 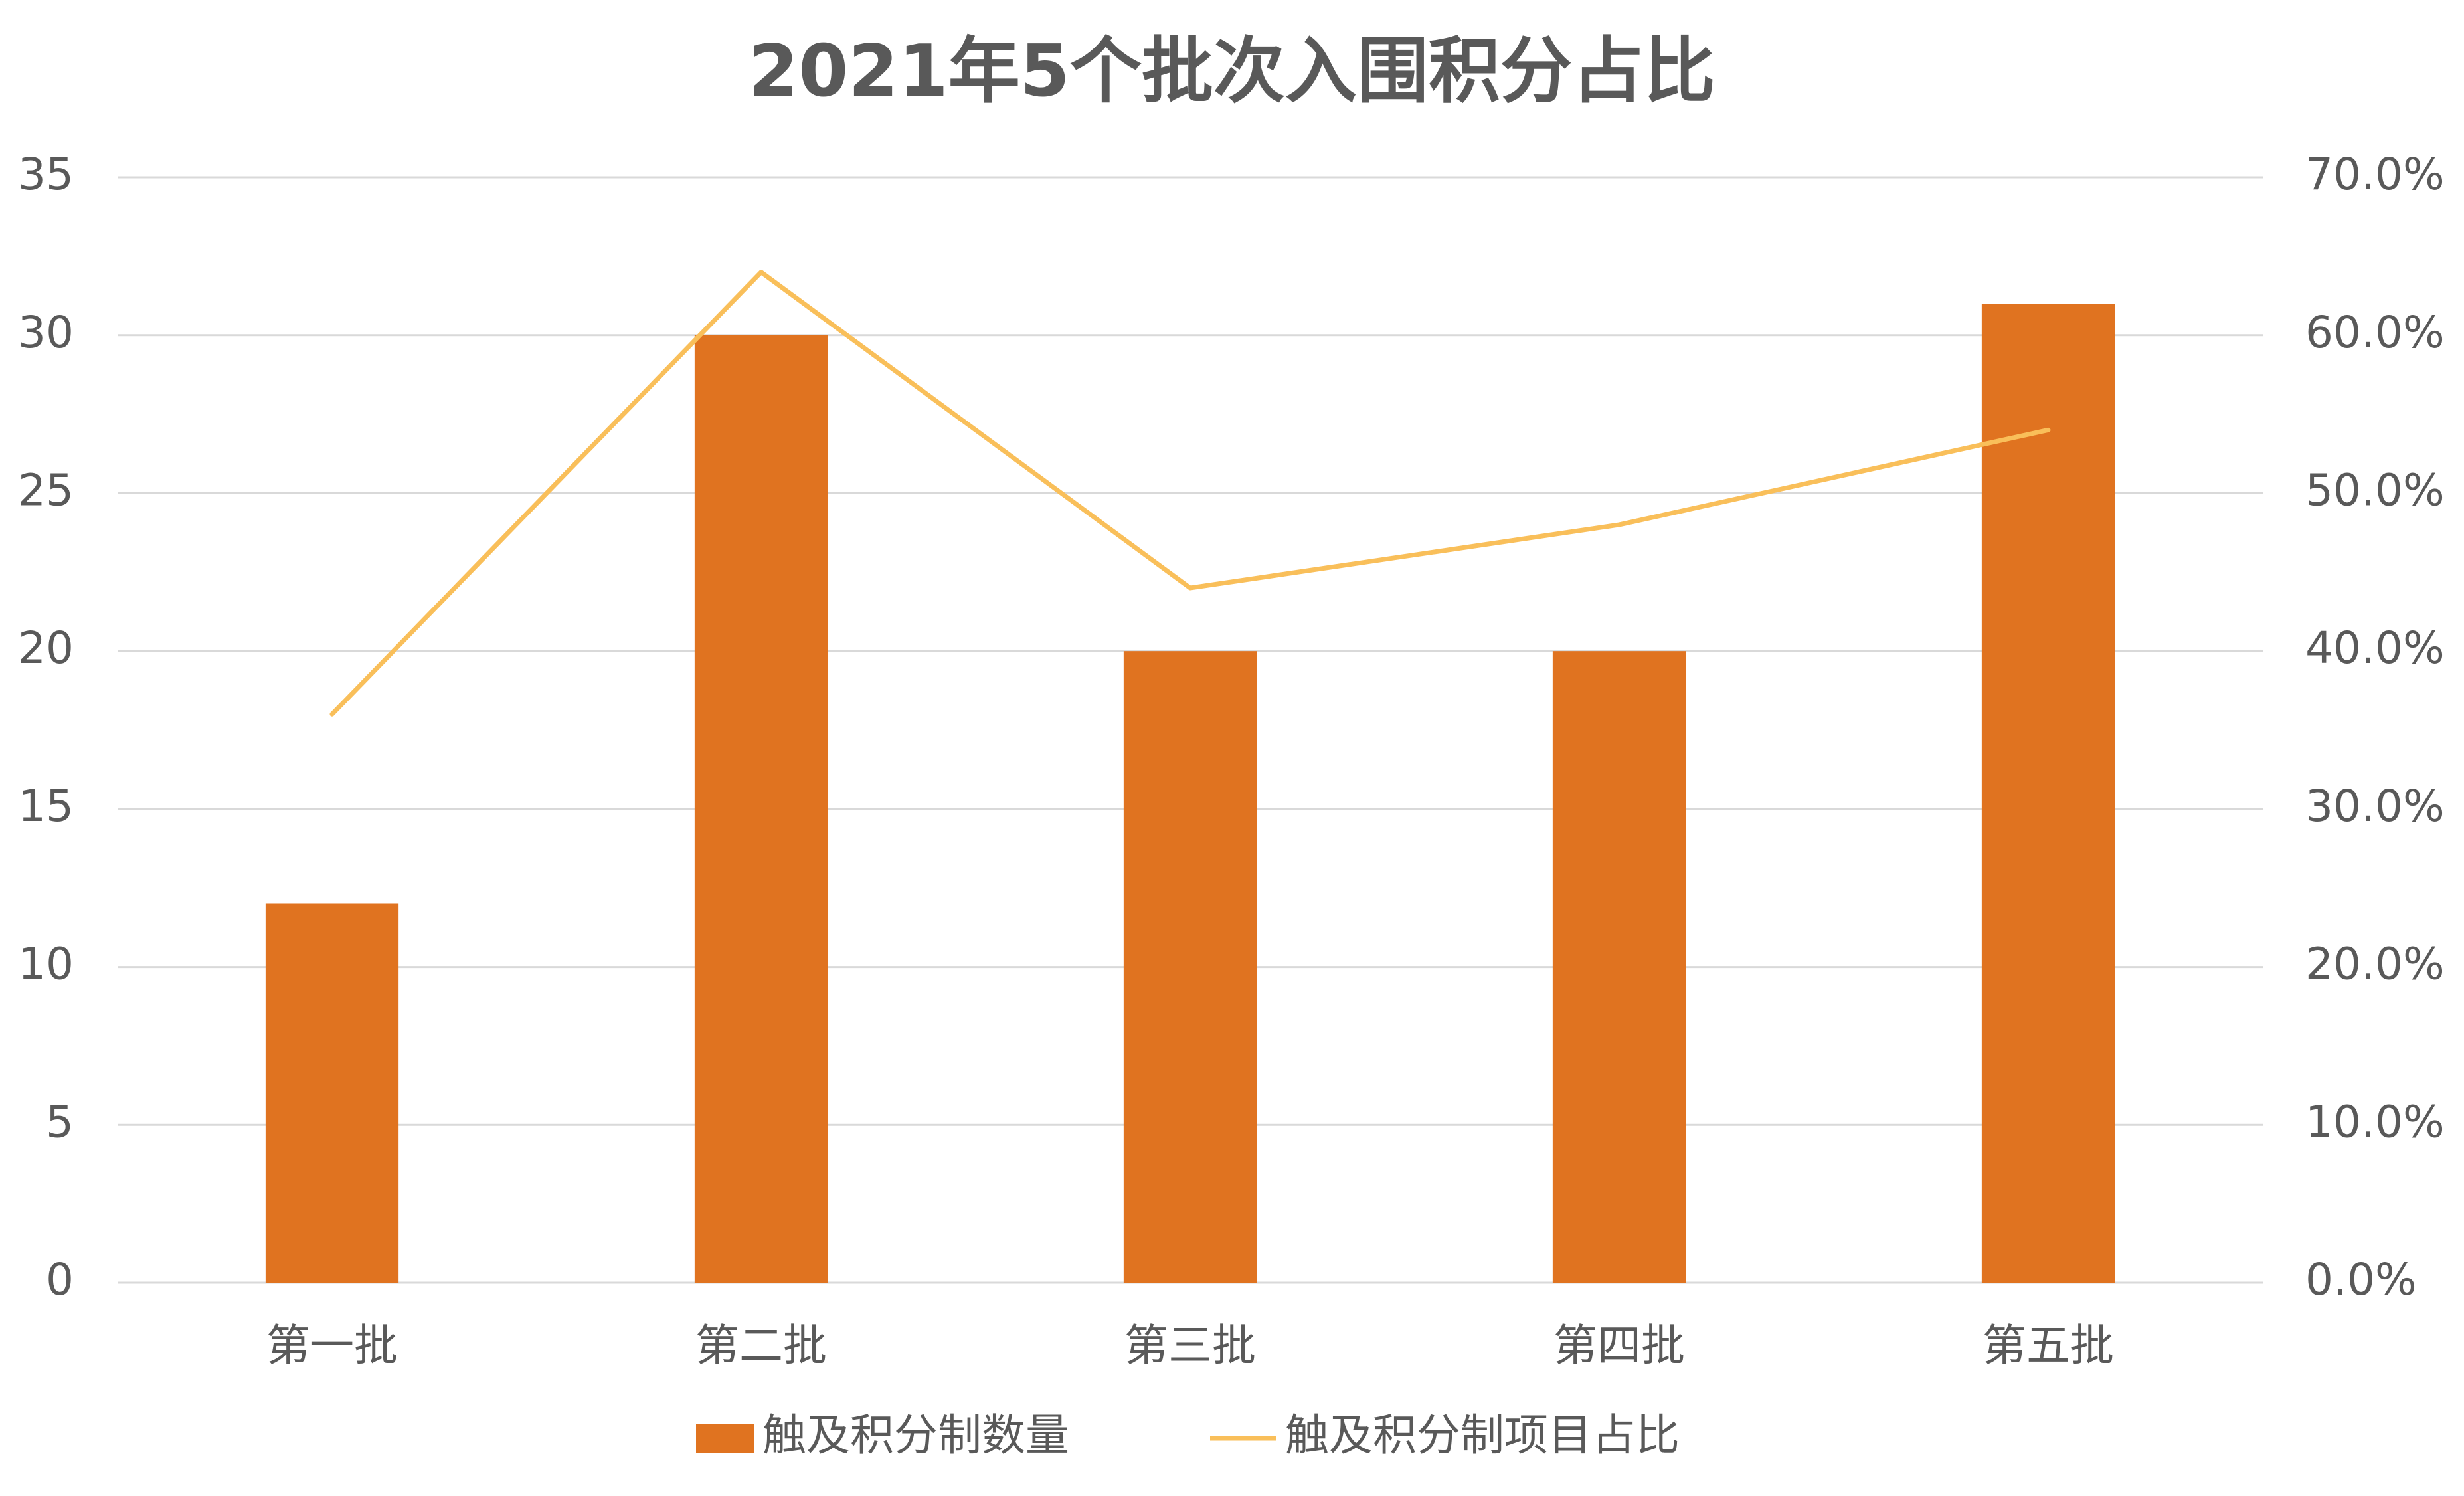 What do you see at coordinates (2375, 806) in the screenshot?
I see `y2-tick-label: 30.0%` at bounding box center [2375, 806].